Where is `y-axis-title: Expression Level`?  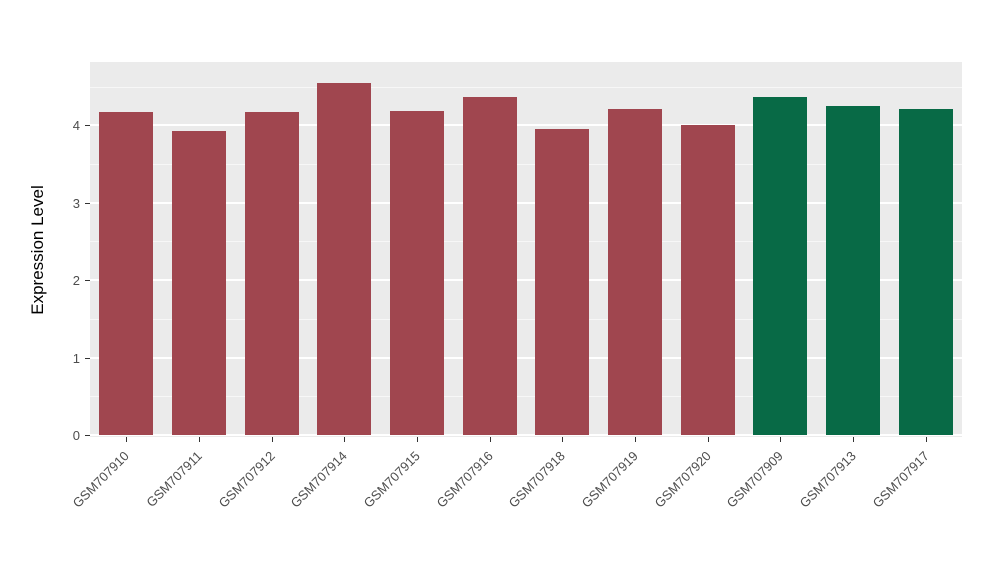 y-axis-title: Expression Level is located at coordinates (37, 249).